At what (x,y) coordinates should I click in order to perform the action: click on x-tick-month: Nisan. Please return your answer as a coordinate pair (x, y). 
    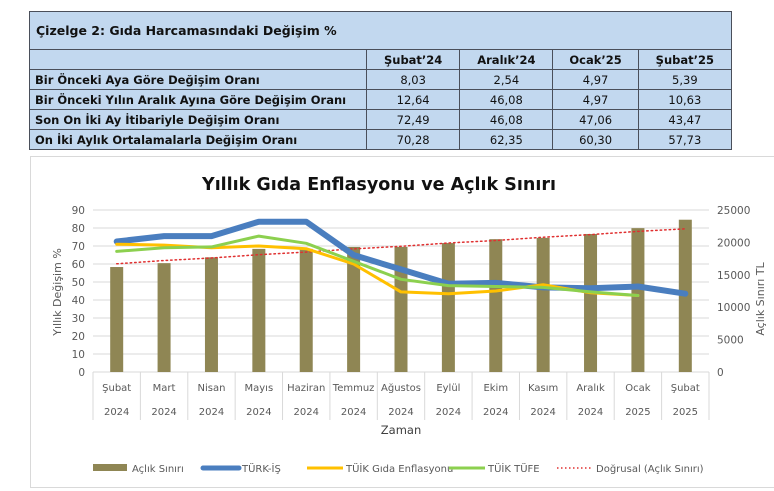
    Looking at the image, I should click on (211, 388).